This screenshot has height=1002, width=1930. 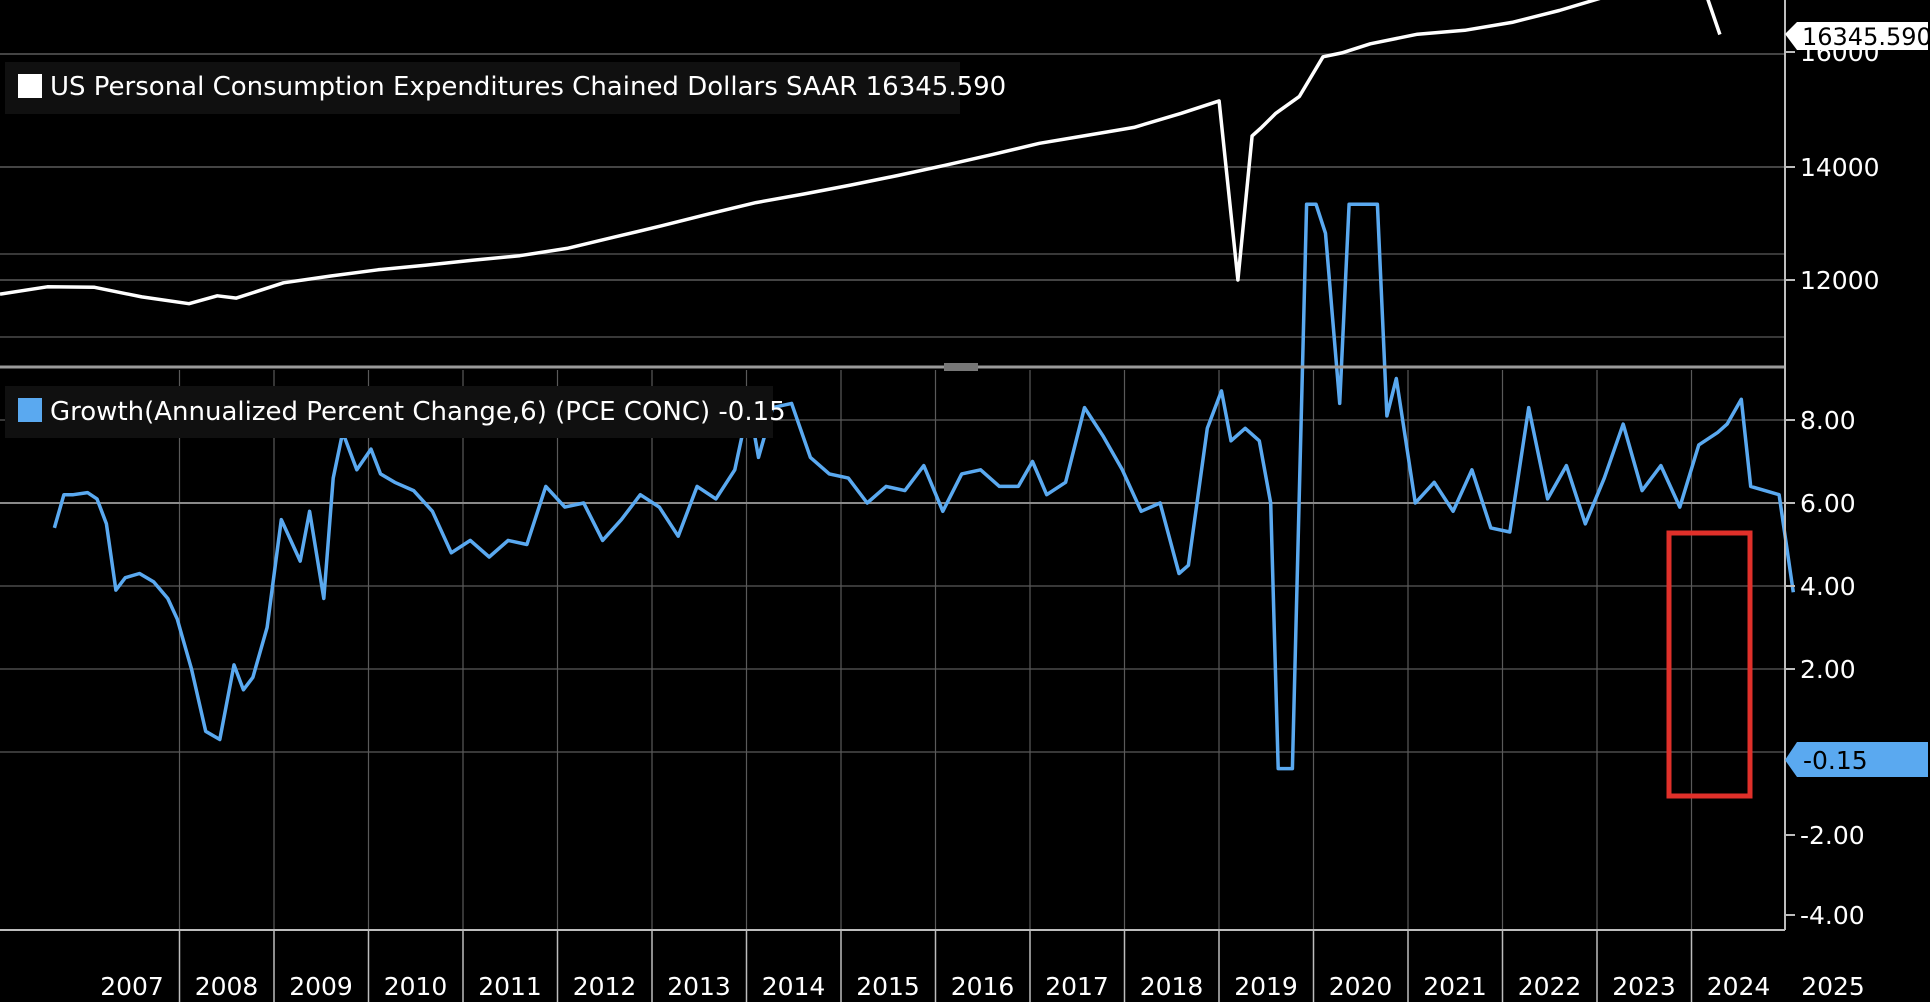 I want to click on upper-legend-swatch, so click(x=30, y=86).